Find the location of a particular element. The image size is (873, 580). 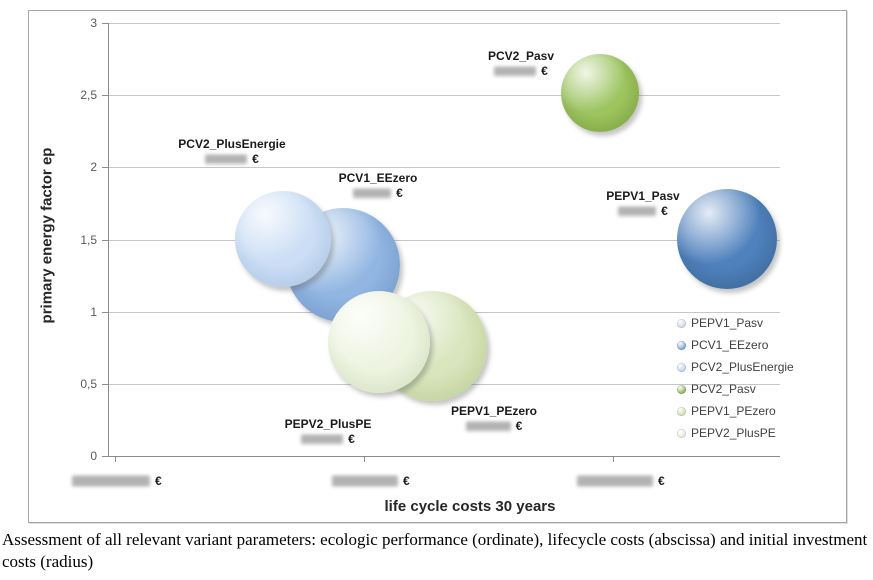

legend-item-pepv1-pasv: PEPV1_Pasv is located at coordinates (735, 323).